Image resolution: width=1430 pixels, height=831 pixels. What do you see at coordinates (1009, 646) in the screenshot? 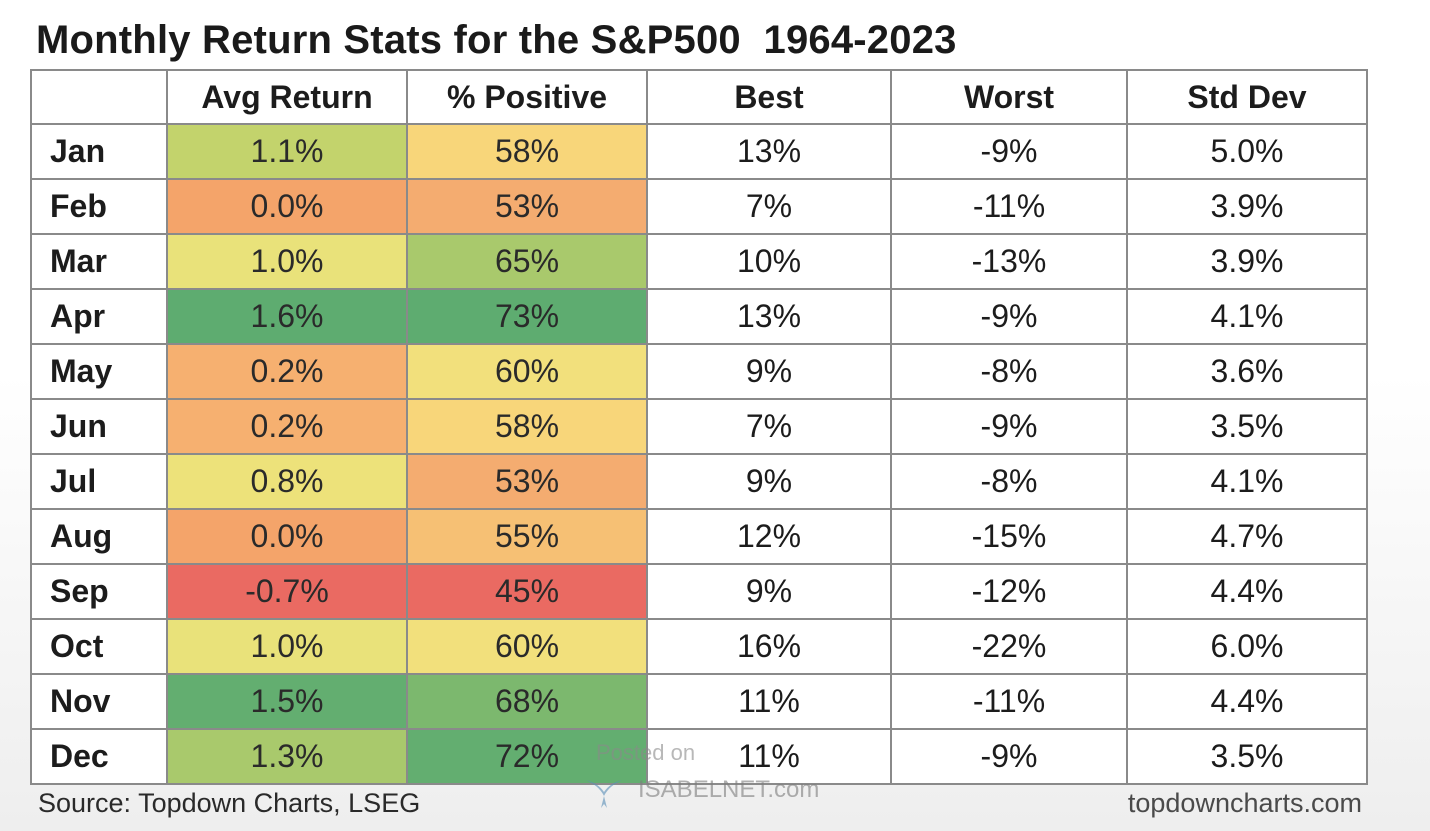
I see `worst-cell: -22%` at bounding box center [1009, 646].